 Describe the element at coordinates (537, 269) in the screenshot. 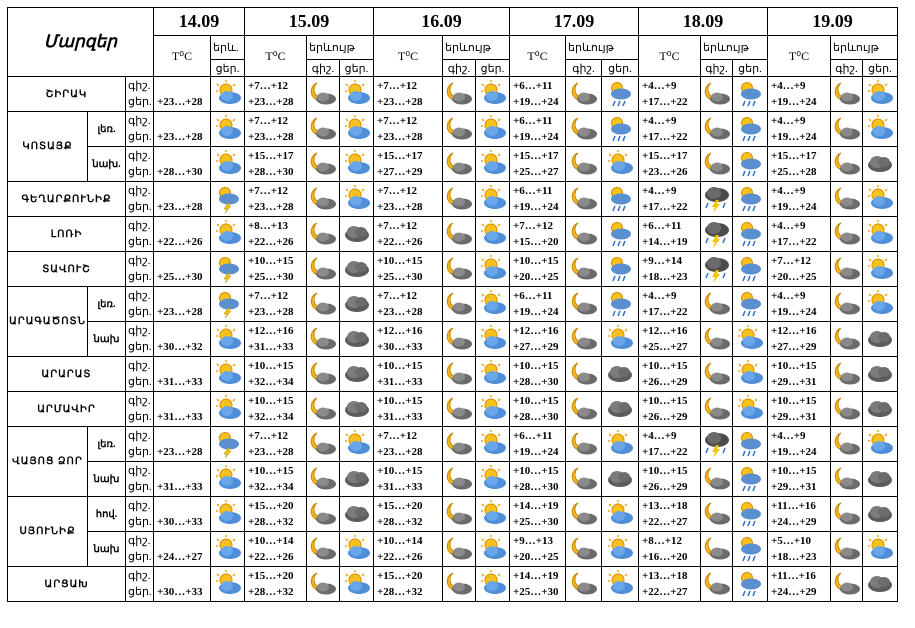

I see `temperature-cell: +10…+15 +20…+25` at that location.